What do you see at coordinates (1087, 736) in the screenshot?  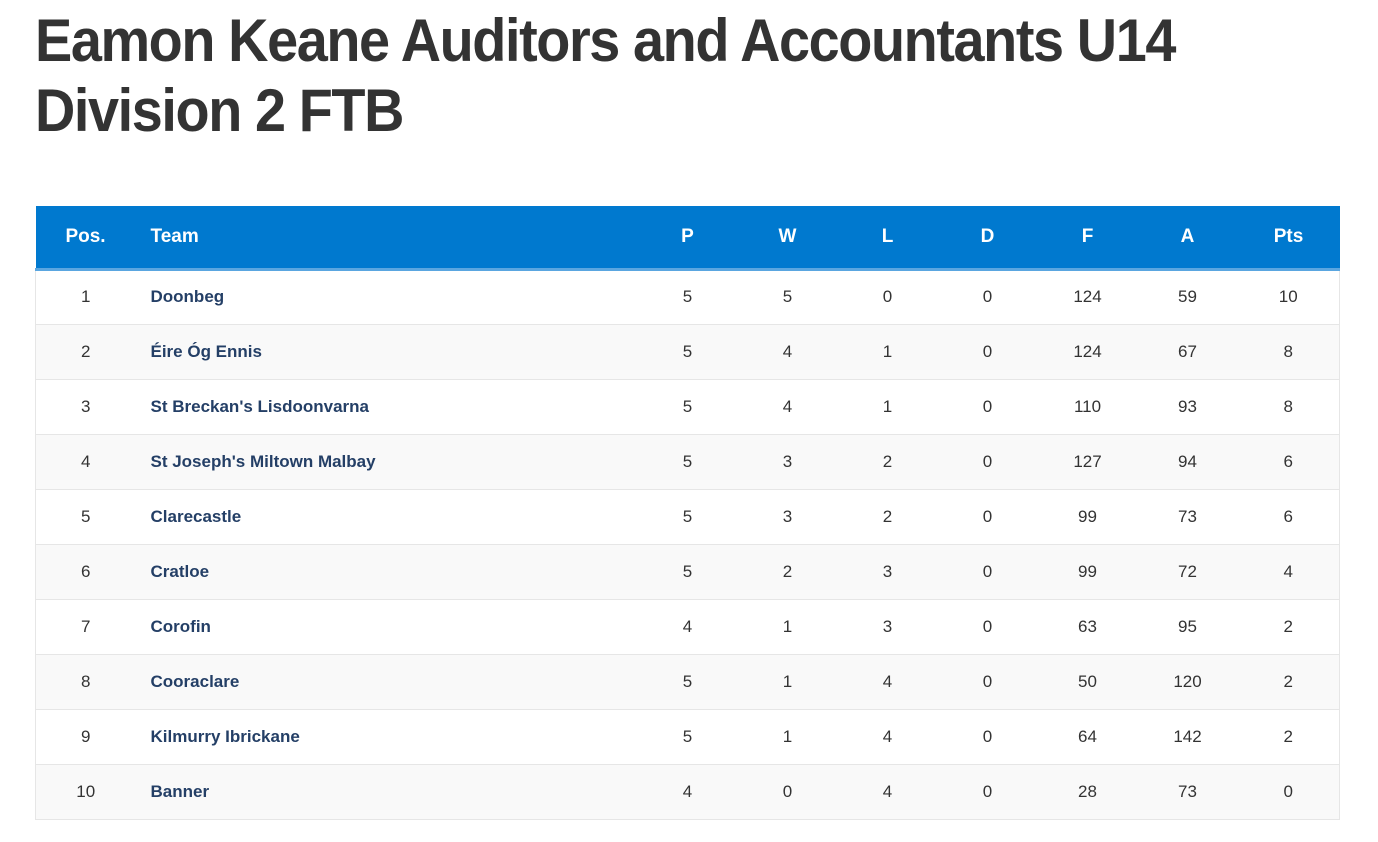 I see `cell-for: 64` at bounding box center [1087, 736].